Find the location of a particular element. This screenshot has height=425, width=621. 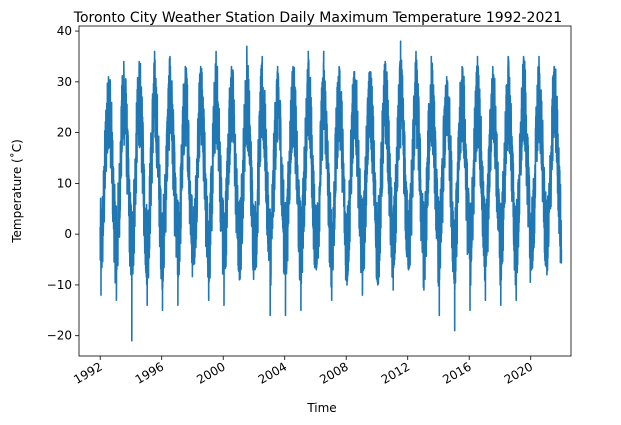

y-tick-label: 40 is located at coordinates (64, 31).